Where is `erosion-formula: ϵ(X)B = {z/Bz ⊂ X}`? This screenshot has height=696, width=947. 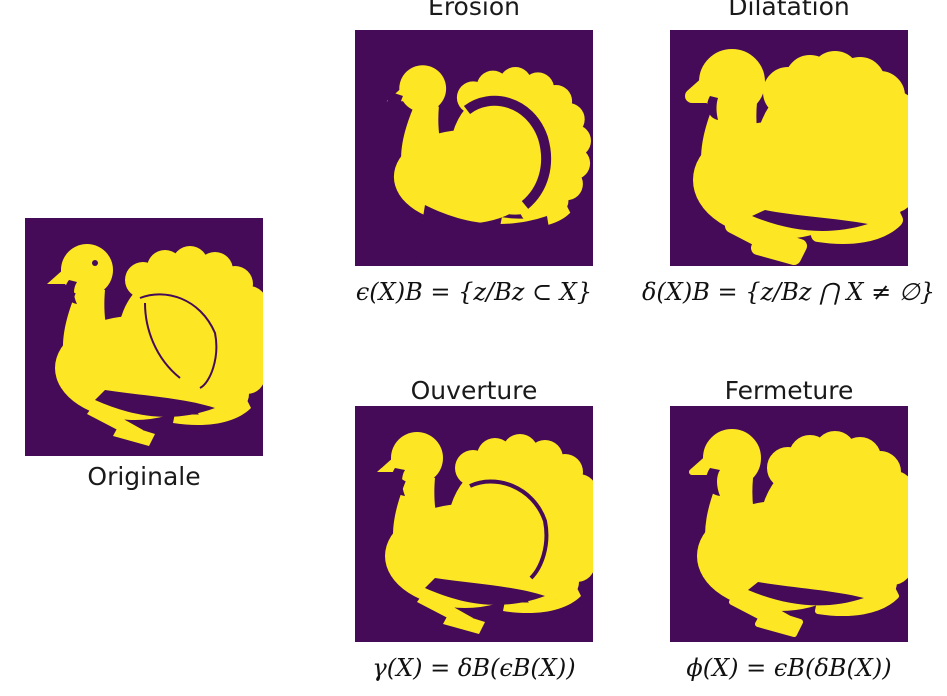
erosion-formula: ϵ(X)B = {z/Bz ⊂ X} is located at coordinates (474, 292).